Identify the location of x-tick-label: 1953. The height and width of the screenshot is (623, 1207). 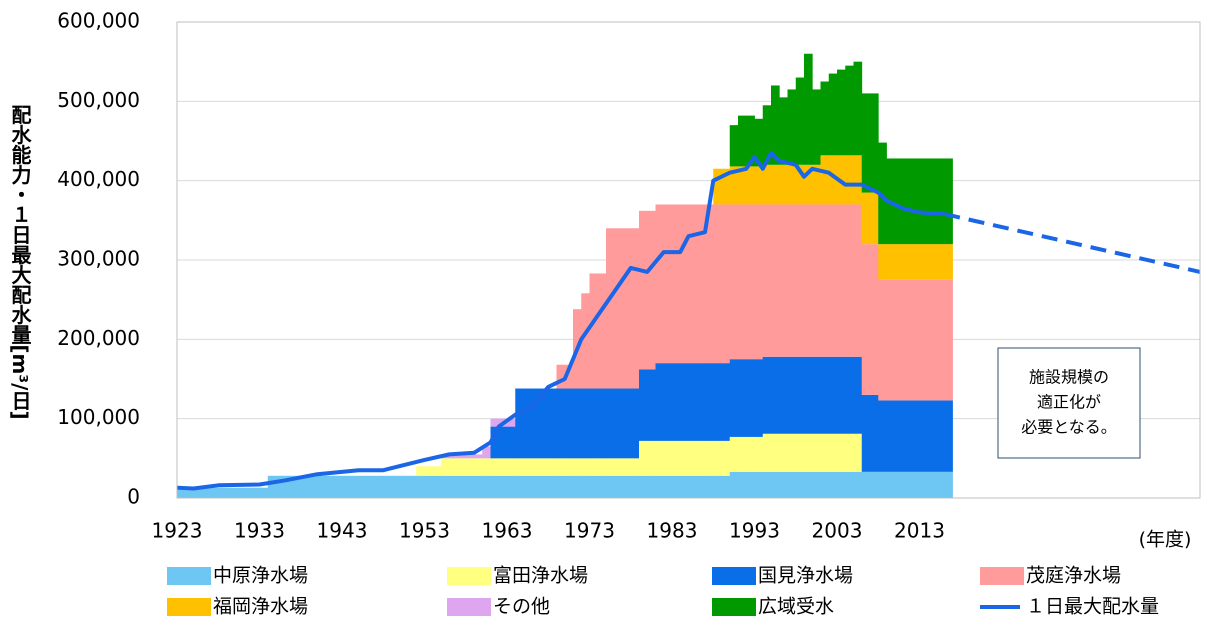
(424, 531).